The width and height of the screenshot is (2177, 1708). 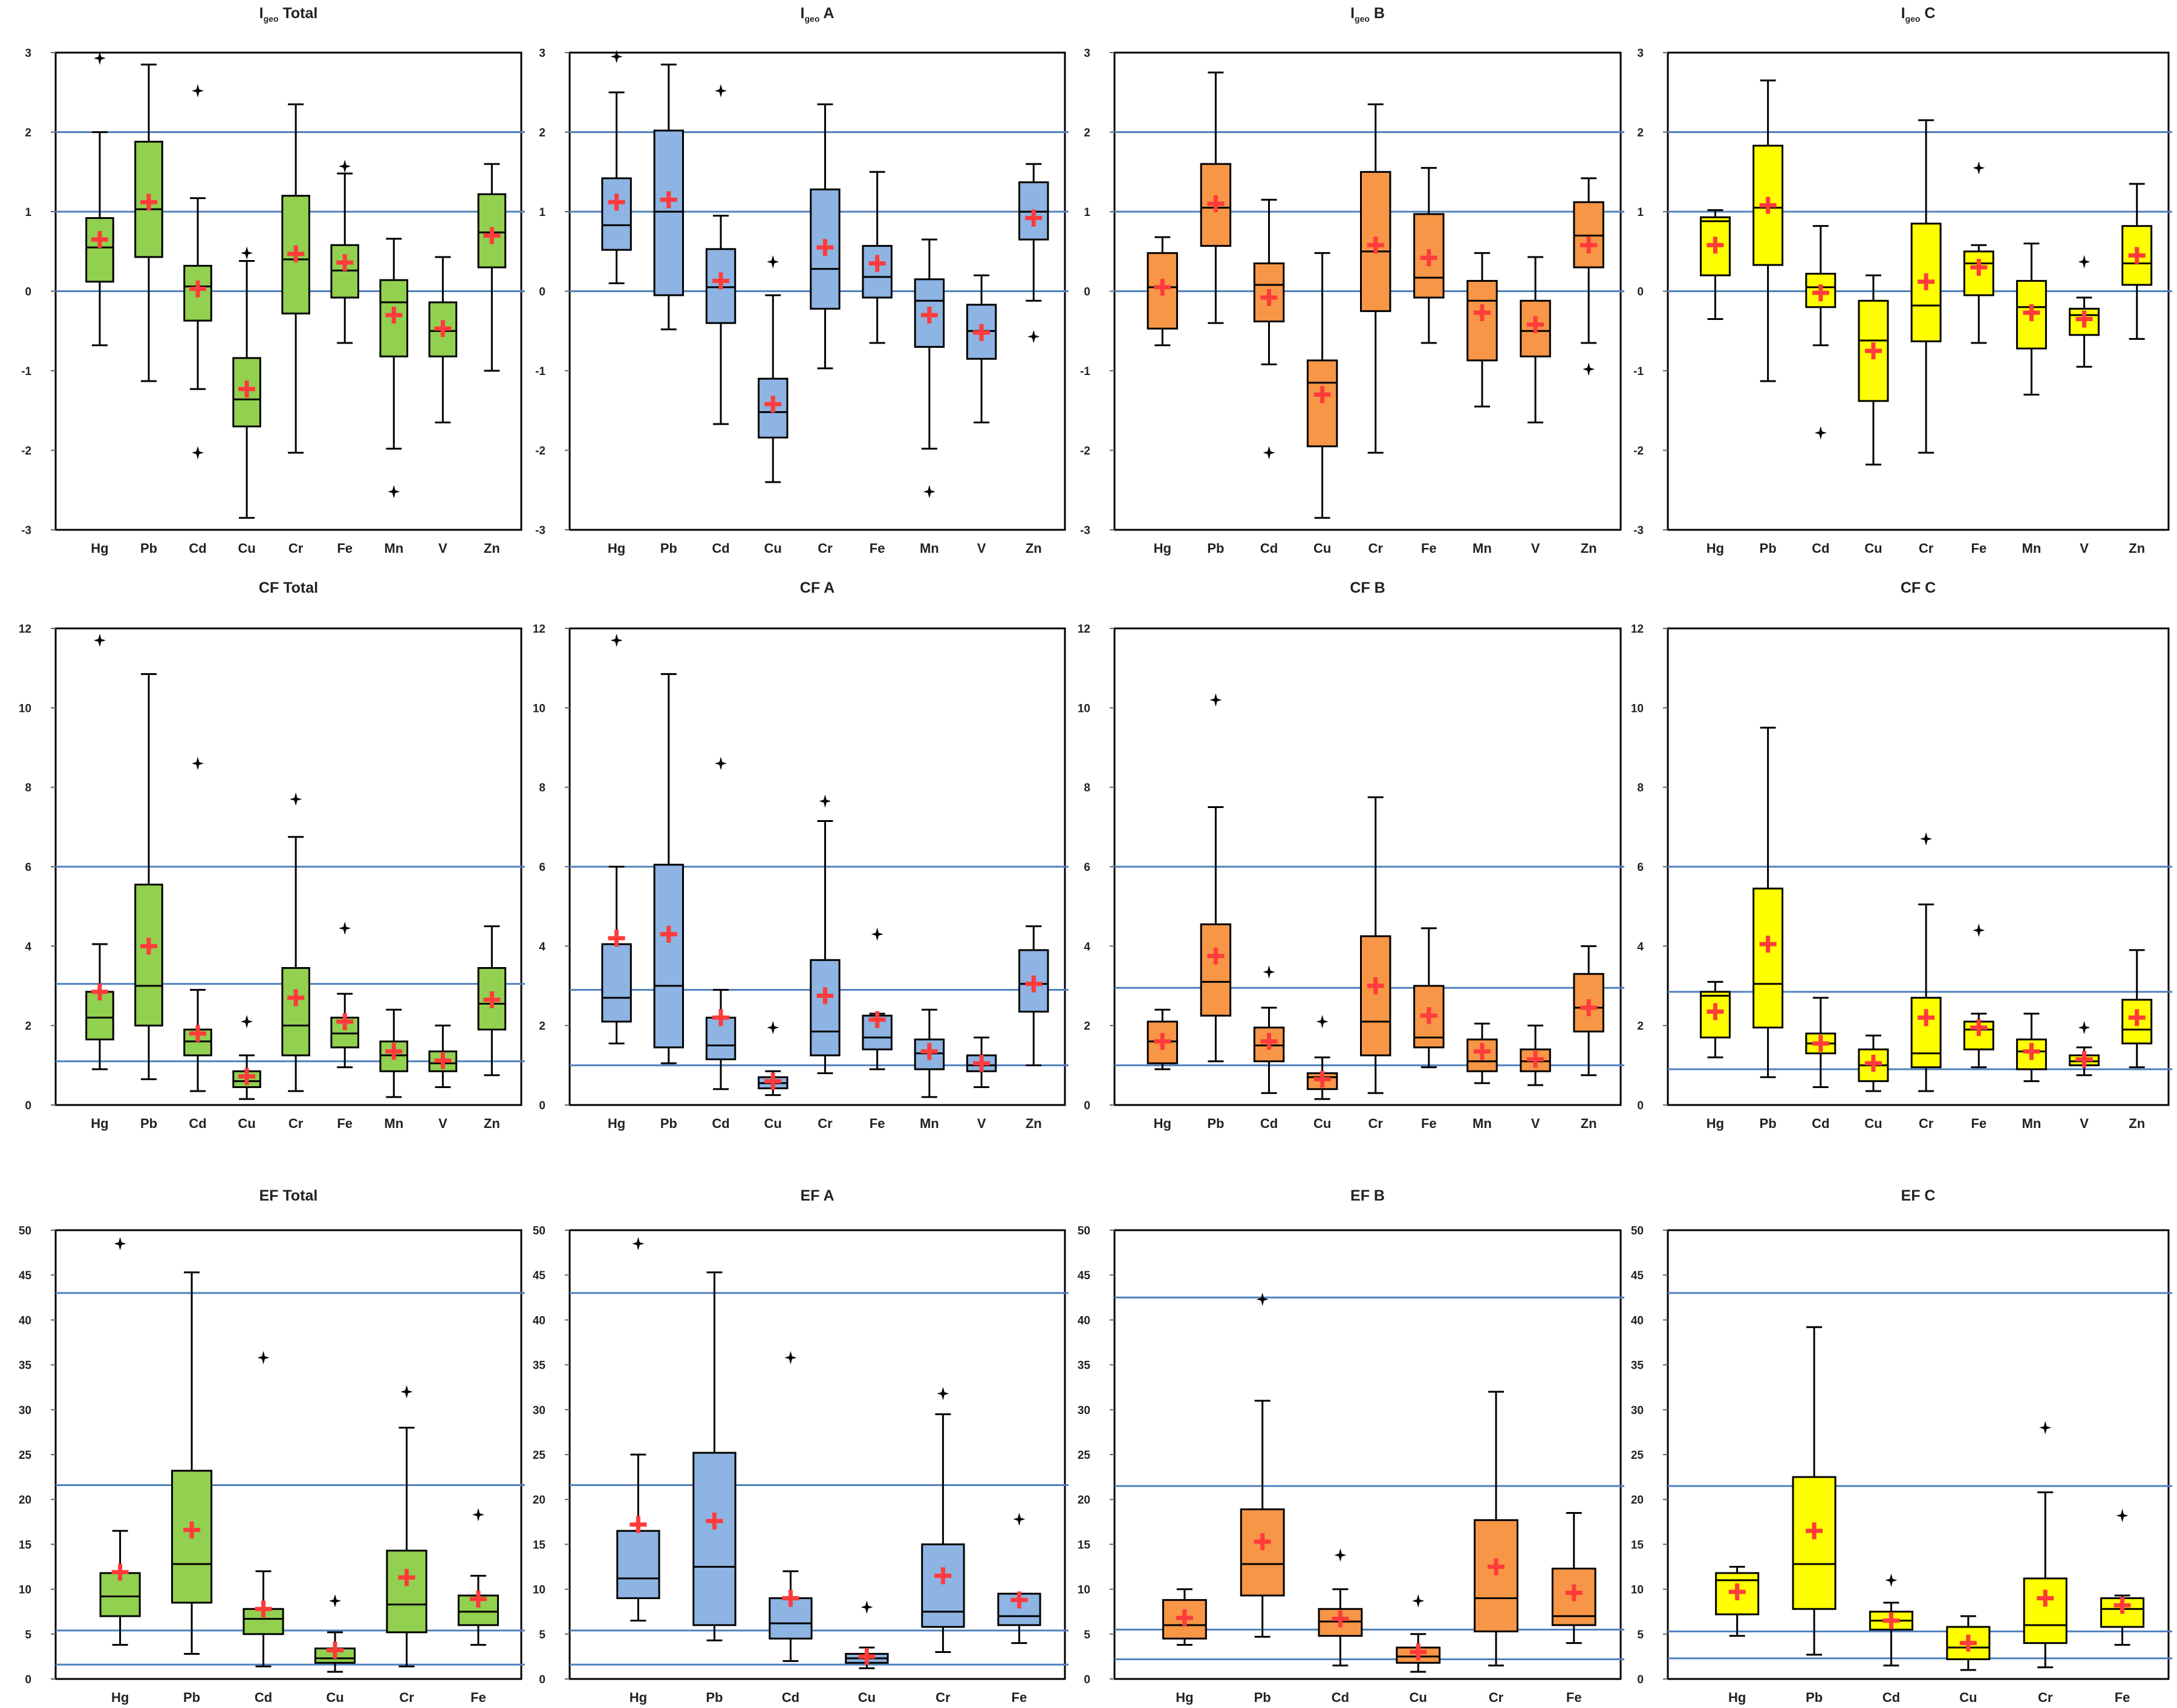 I want to click on y-tick-label: 3, so click(x=1087, y=53).